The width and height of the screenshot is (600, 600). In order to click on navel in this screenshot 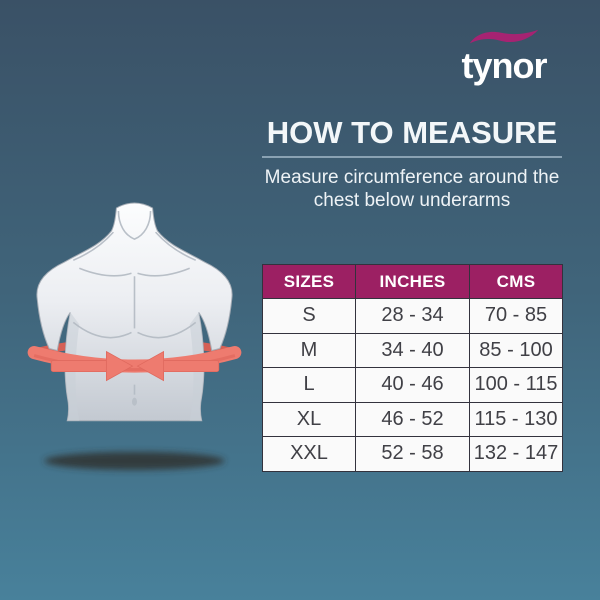, I will do `click(134, 401)`.